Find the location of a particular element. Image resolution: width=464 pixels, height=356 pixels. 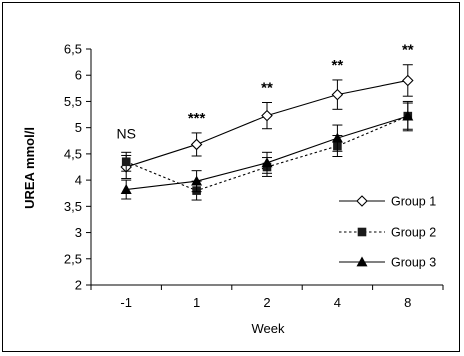

legend-entry: Group 1 is located at coordinates (387, 202).